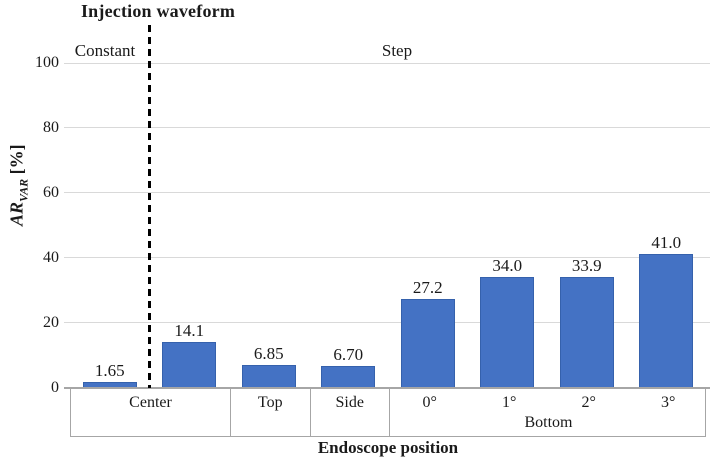 The height and width of the screenshot is (462, 716). What do you see at coordinates (150, 402) in the screenshot?
I see `category-group-label: Center` at bounding box center [150, 402].